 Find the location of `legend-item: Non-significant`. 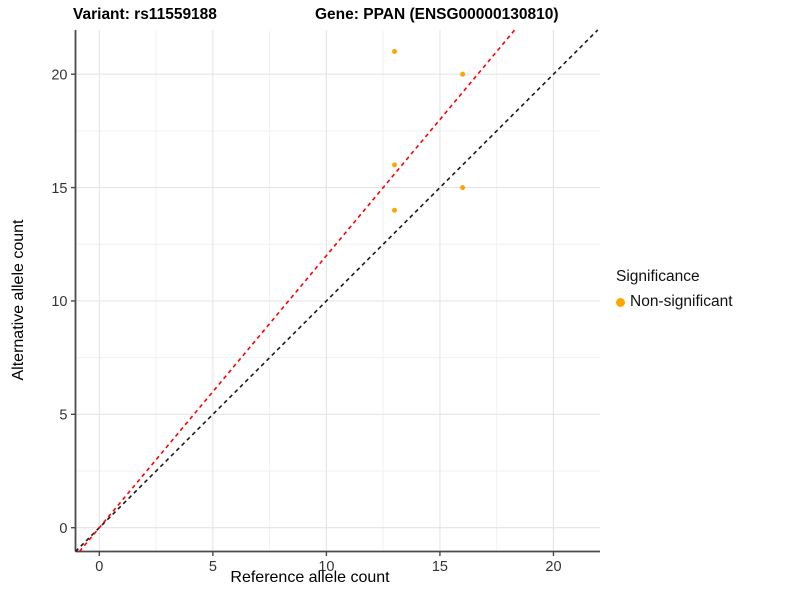

legend-item: Non-significant is located at coordinates (674, 302).